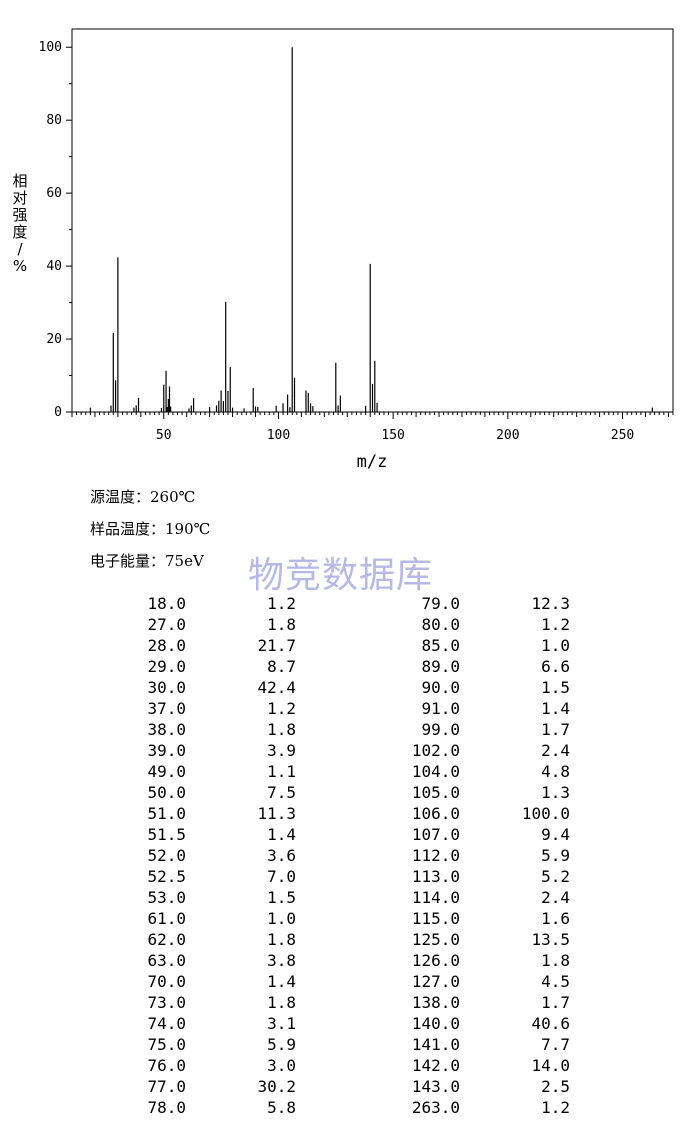 This screenshot has width=696, height=1134. I want to click on intensity-value: 9.4, so click(555, 834).